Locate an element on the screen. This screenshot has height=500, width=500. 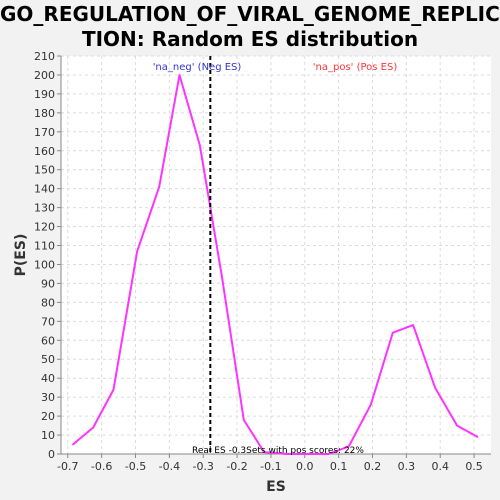
y-tick-label: 150 is located at coordinates (44, 170).